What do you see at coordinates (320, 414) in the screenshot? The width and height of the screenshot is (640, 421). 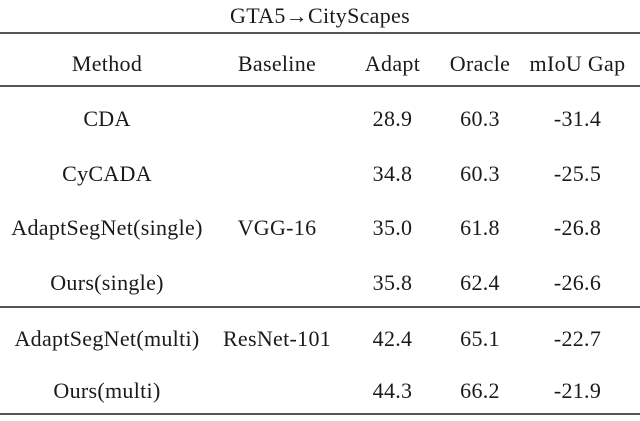 I see `rule-bottom` at bounding box center [320, 414].